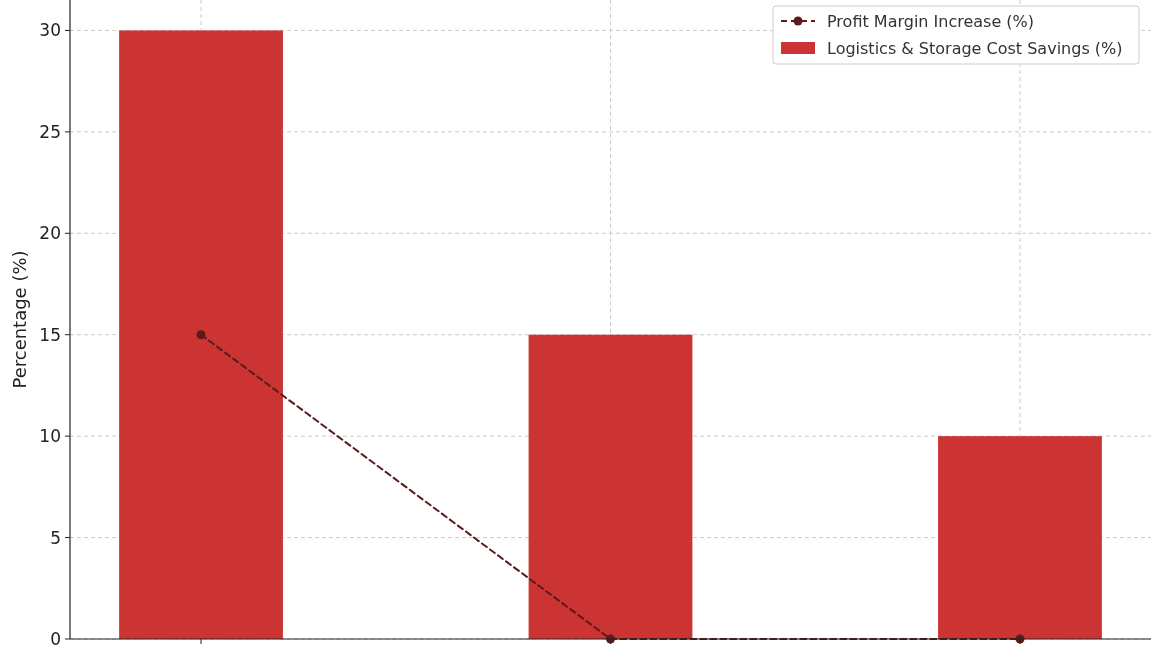 Image resolution: width=1151 pixels, height=645 pixels. I want to click on y-axis-title: Percentage (%), so click(19, 319).